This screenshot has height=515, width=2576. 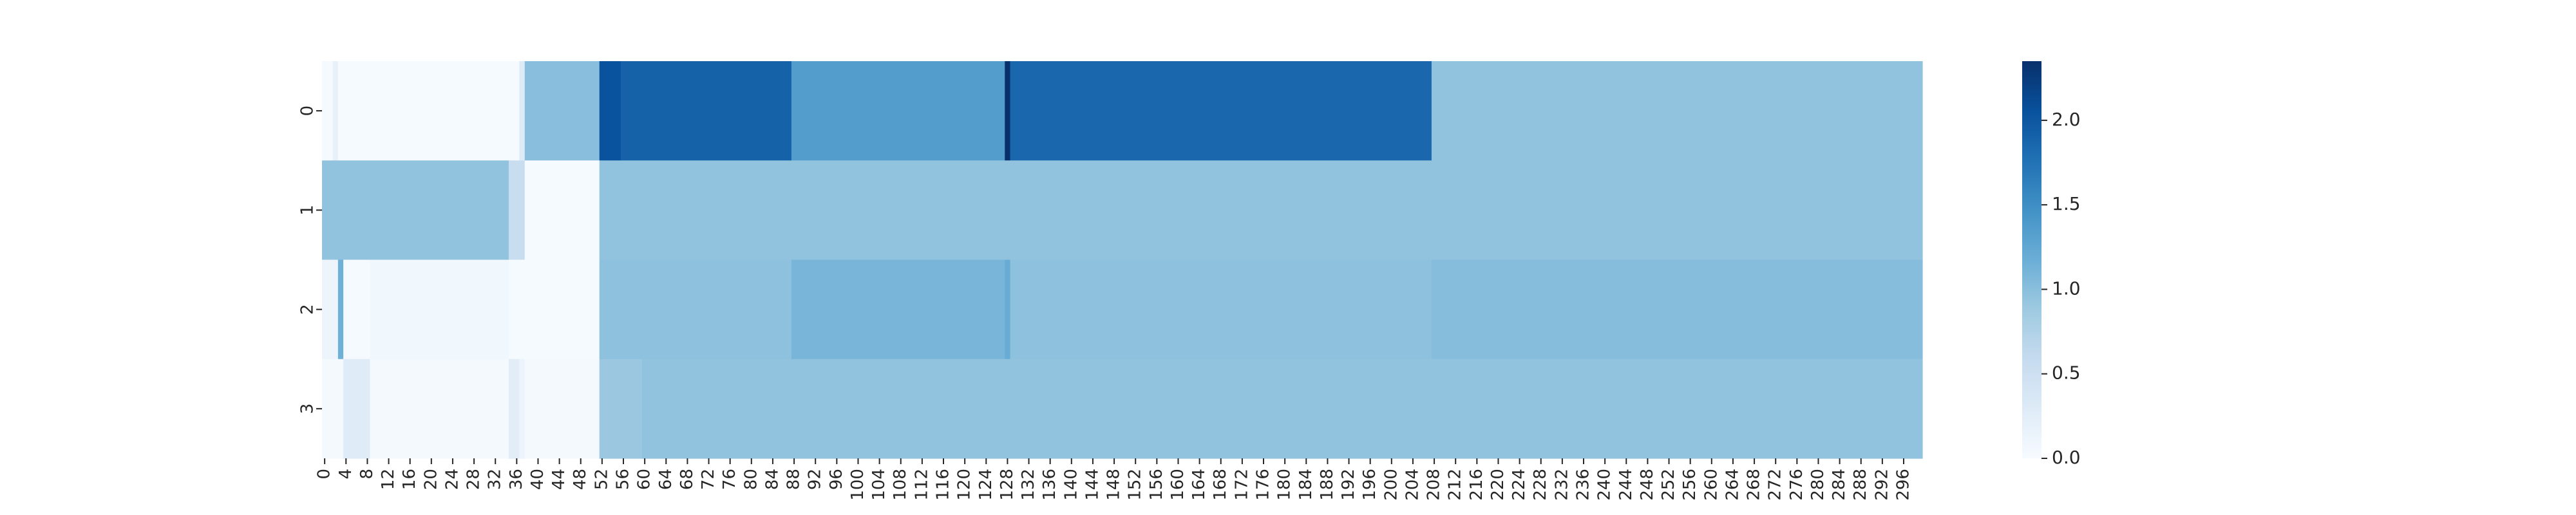 What do you see at coordinates (1562, 485) in the screenshot?
I see `x-tick-label: 232` at bounding box center [1562, 485].